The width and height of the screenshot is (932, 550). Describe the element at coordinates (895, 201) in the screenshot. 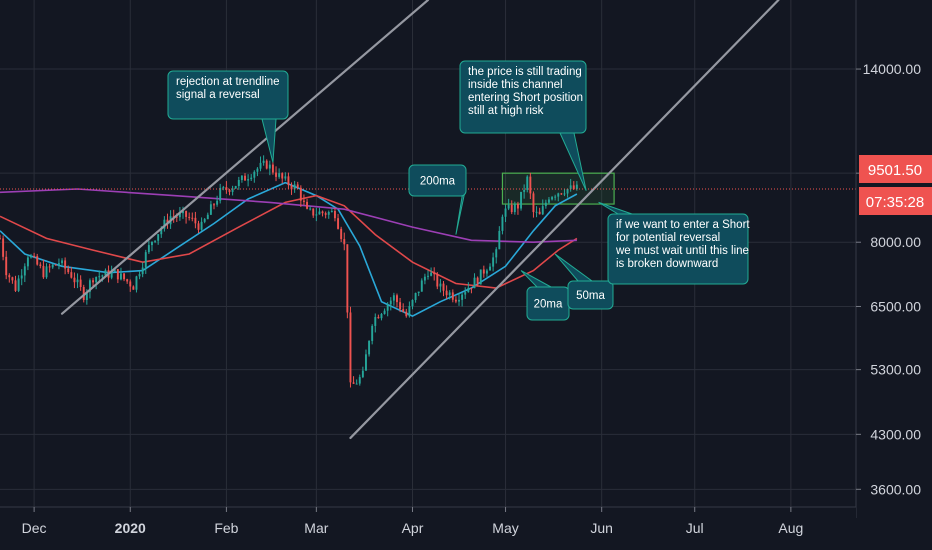

I see `countdown-badge` at that location.